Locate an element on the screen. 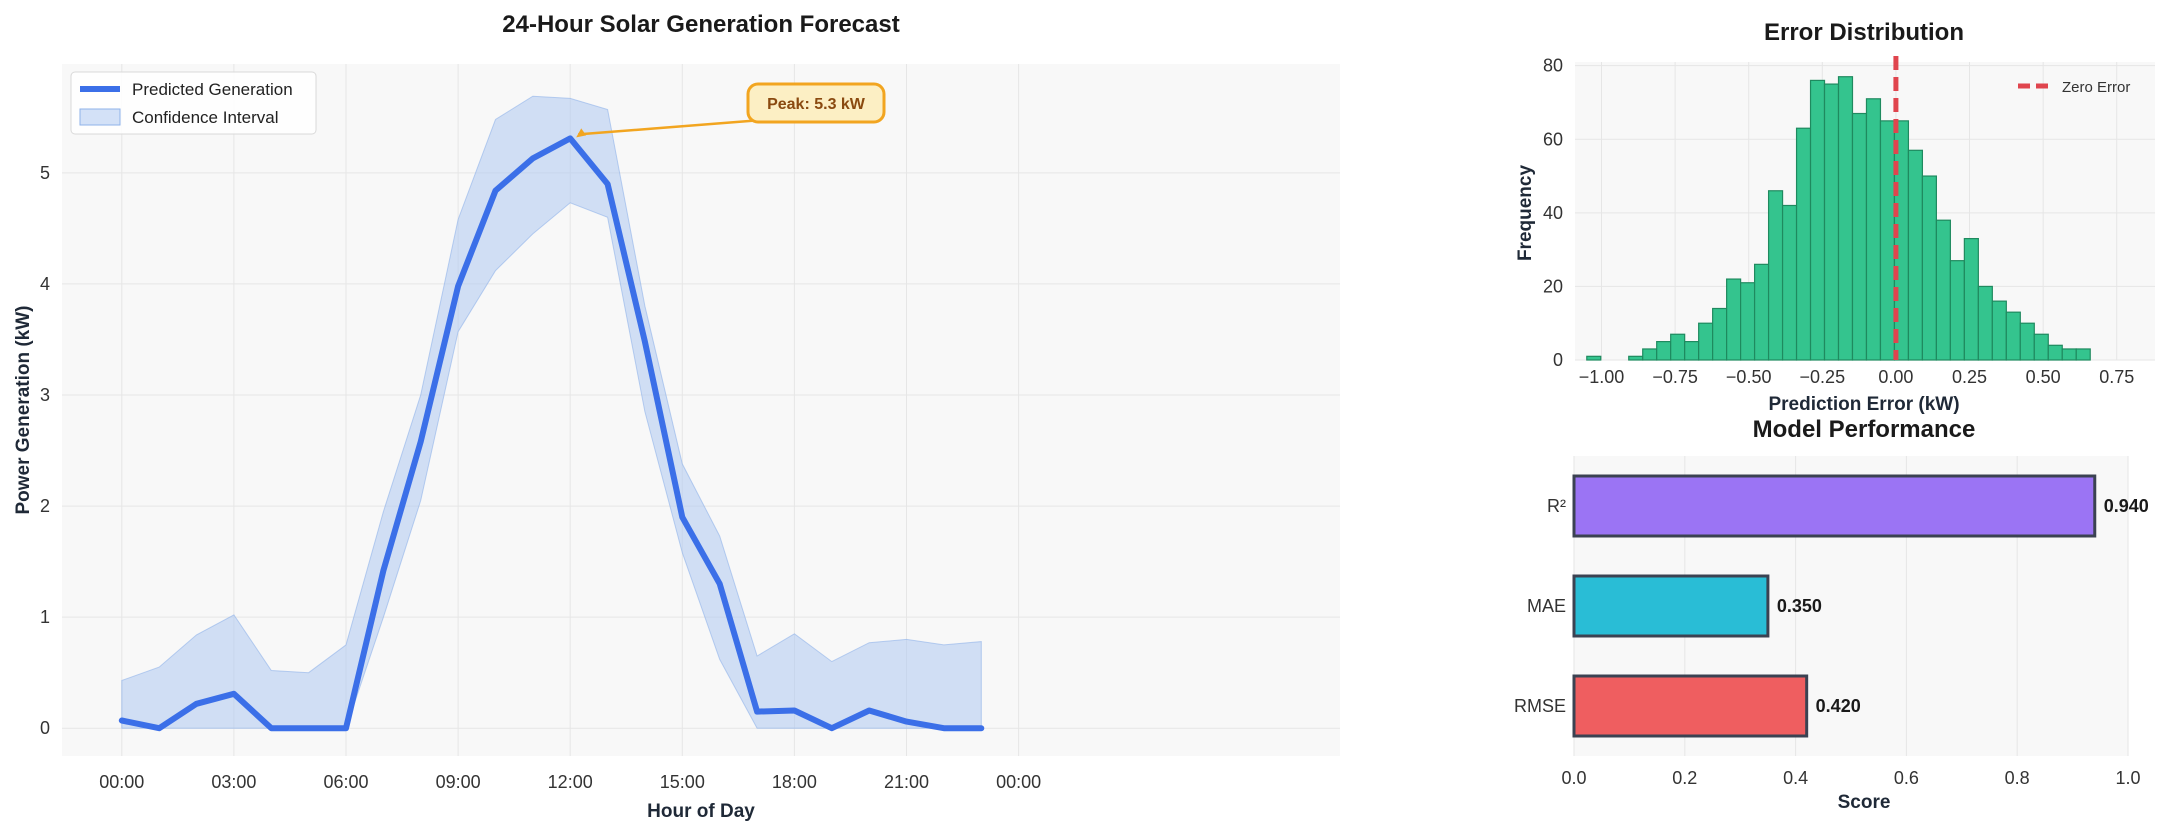  chart-title: Model Performance is located at coordinates (1864, 429).